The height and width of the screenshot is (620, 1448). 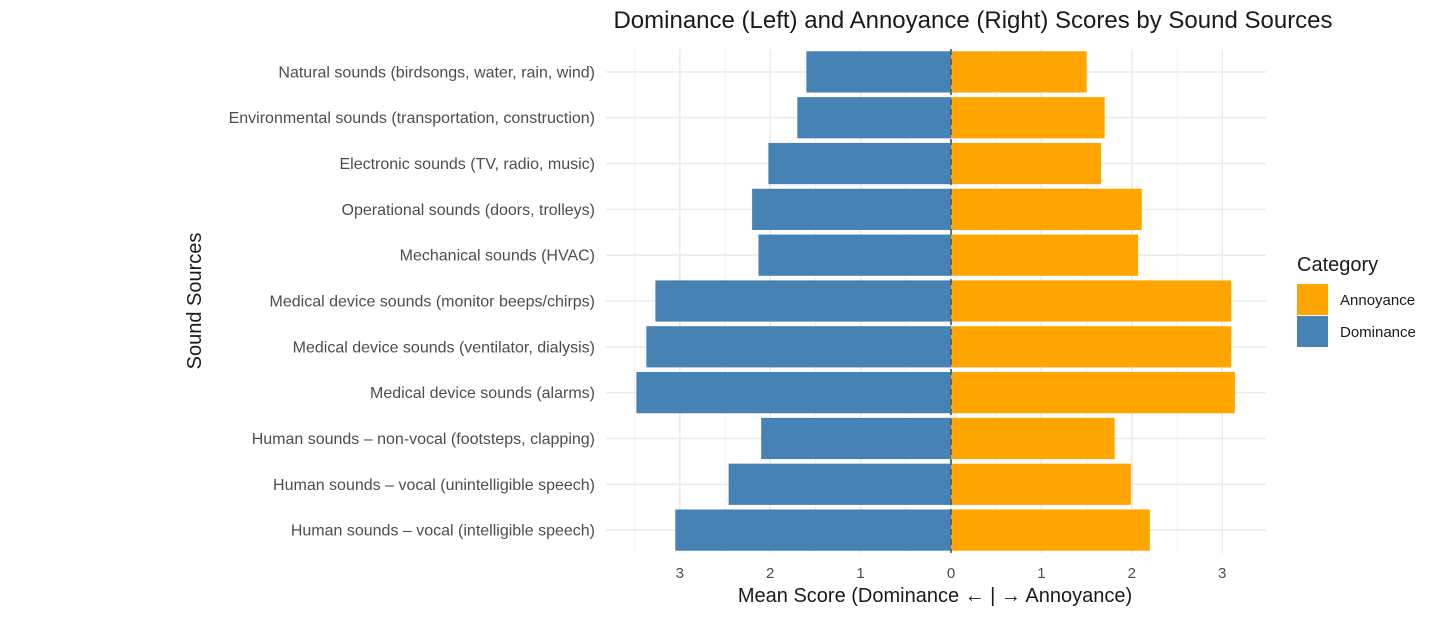 What do you see at coordinates (1378, 332) in the screenshot?
I see `legend-label-dominance: Dominance` at bounding box center [1378, 332].